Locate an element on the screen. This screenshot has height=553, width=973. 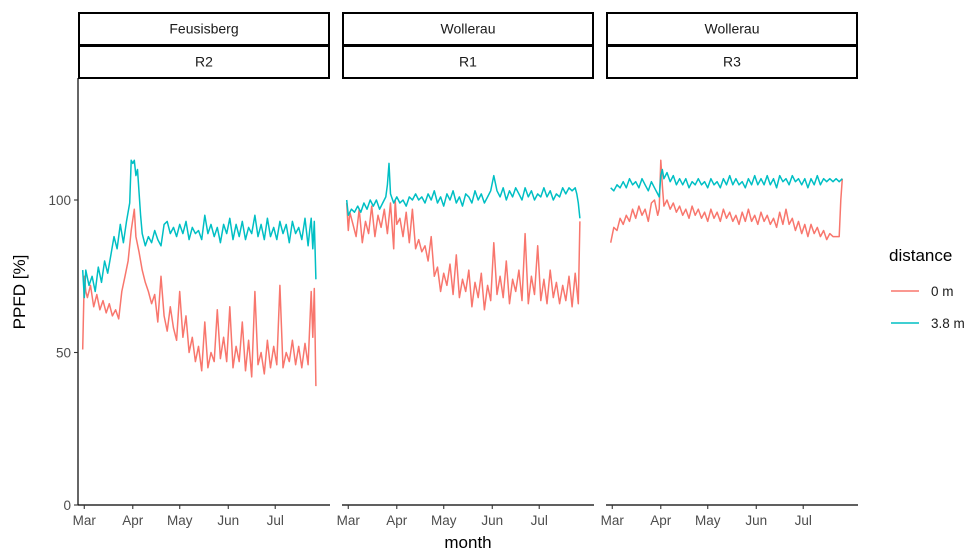
x-tick-label-1-1: Apr is located at coordinates (397, 520).